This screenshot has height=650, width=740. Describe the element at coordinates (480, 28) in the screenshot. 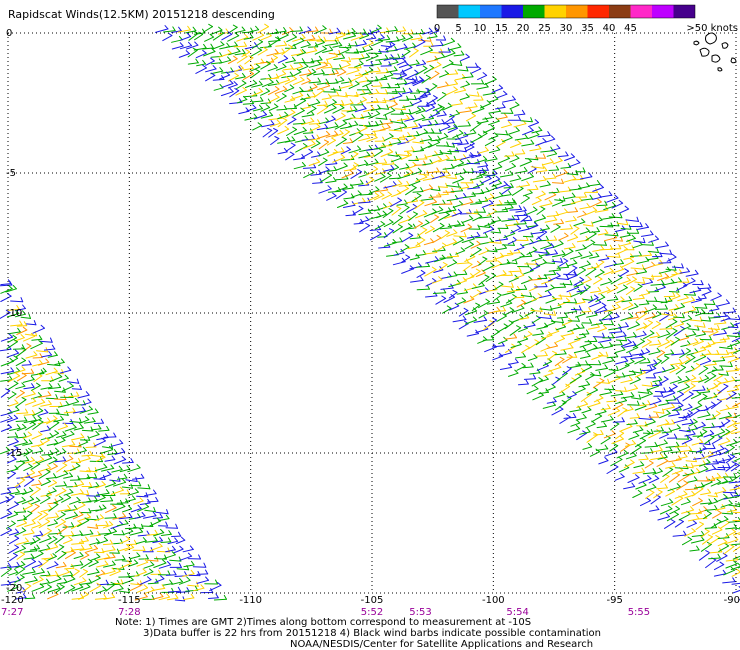

I see `legend-tick-label: 10` at that location.